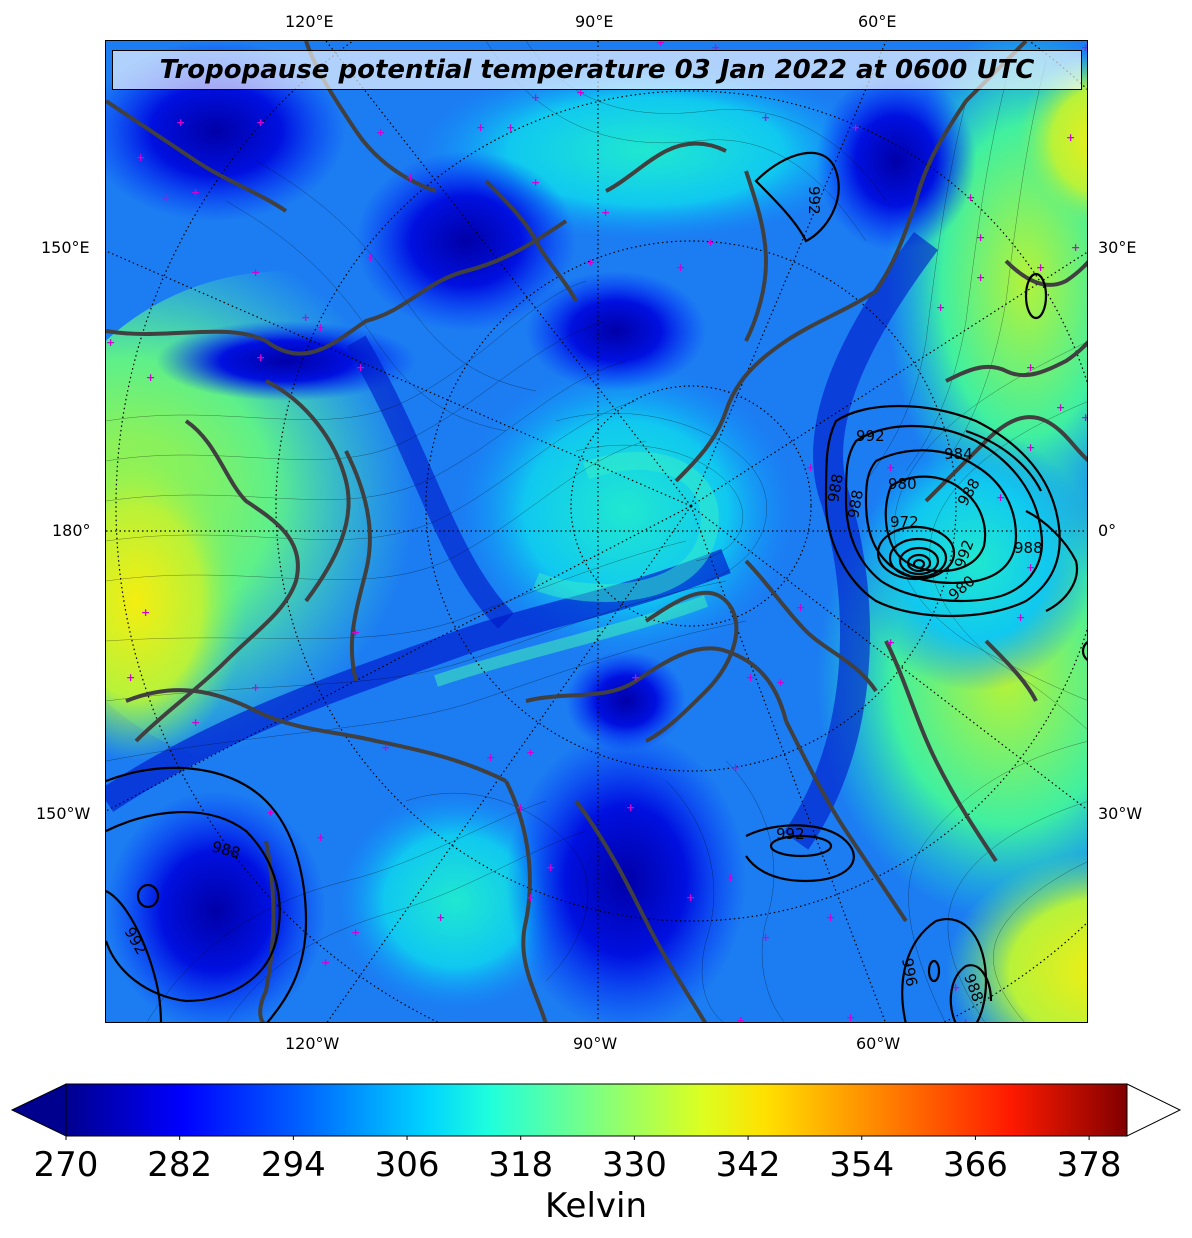 Image resolution: width=1192 pixels, height=1238 pixels. Describe the element at coordinates (625, 526) in the screenshot. I see `warm-streamer-arctic` at that location.